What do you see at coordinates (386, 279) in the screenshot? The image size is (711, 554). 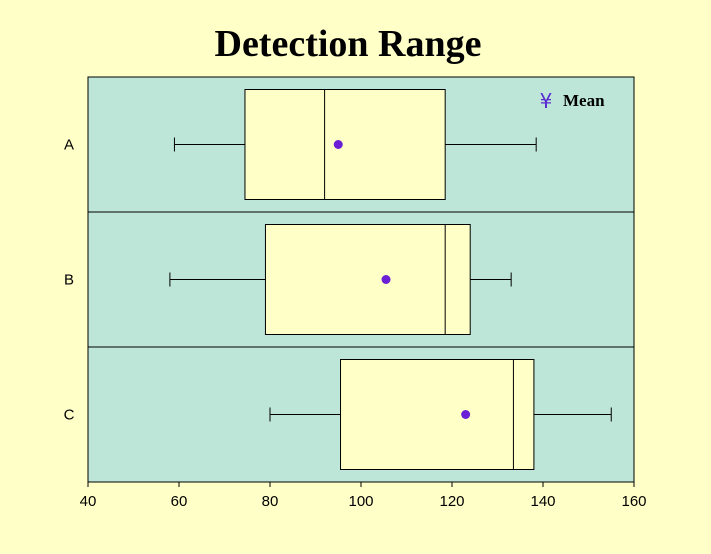 I see `mean-marker-B` at bounding box center [386, 279].